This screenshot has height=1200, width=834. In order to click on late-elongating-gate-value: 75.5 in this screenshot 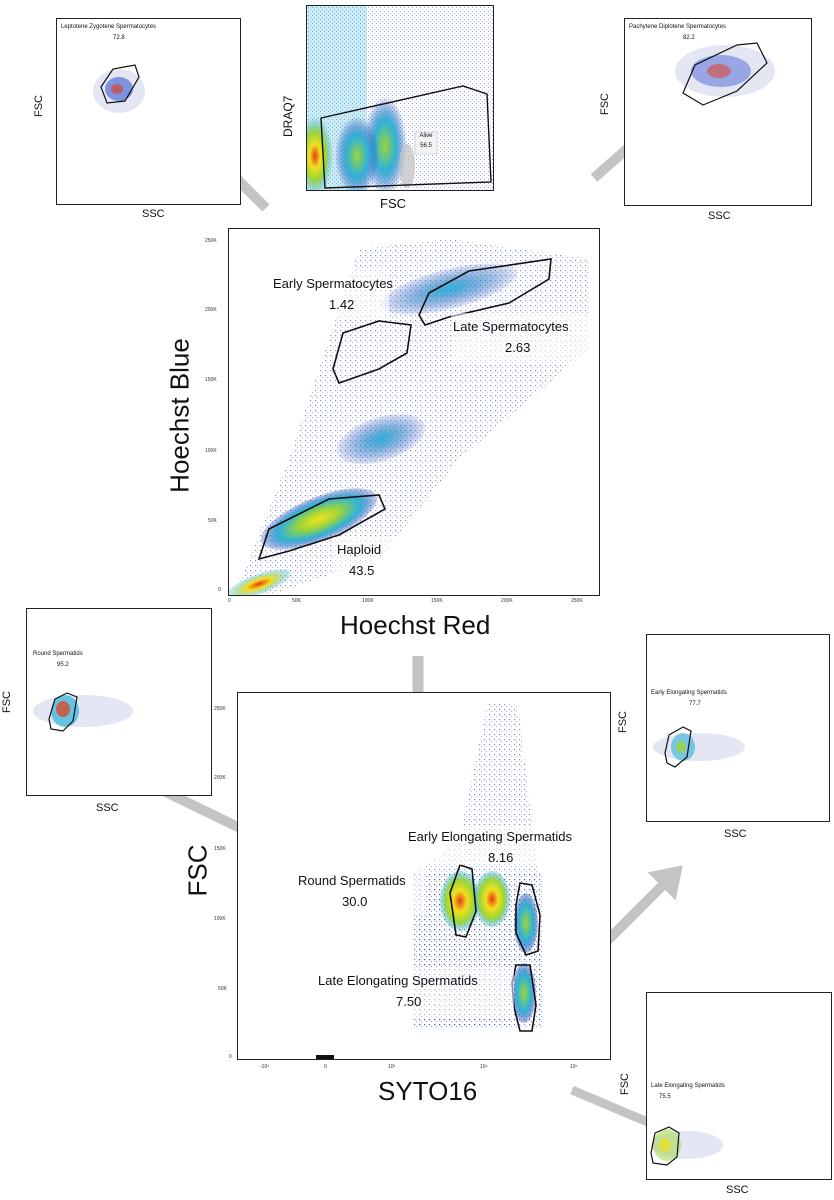, I will do `click(665, 1097)`.